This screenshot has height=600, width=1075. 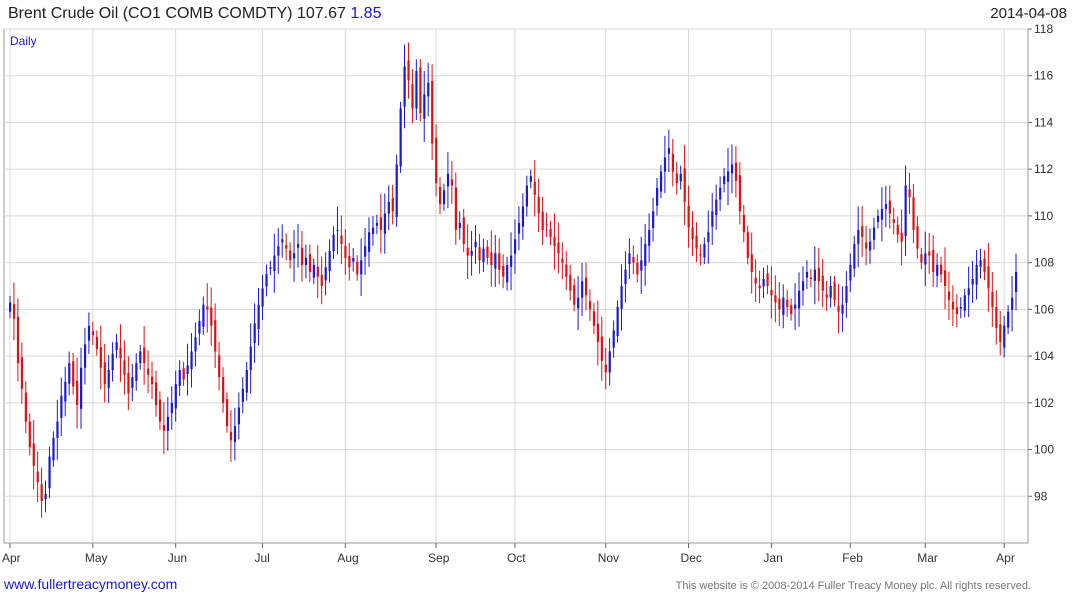 I want to click on y-tick-label: 100, so click(x=1044, y=450).